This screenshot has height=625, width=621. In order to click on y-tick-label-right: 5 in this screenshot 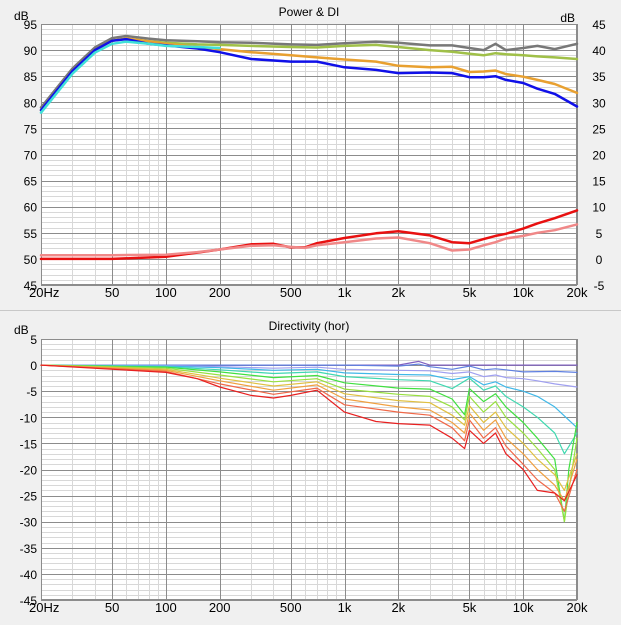, I will do `click(599, 234)`.